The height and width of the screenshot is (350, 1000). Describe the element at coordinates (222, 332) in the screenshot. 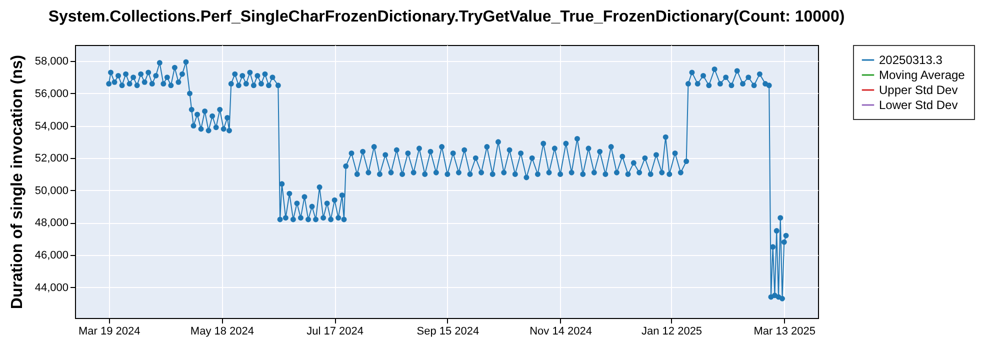

I see `x-tick-label: May 18 2024` at that location.